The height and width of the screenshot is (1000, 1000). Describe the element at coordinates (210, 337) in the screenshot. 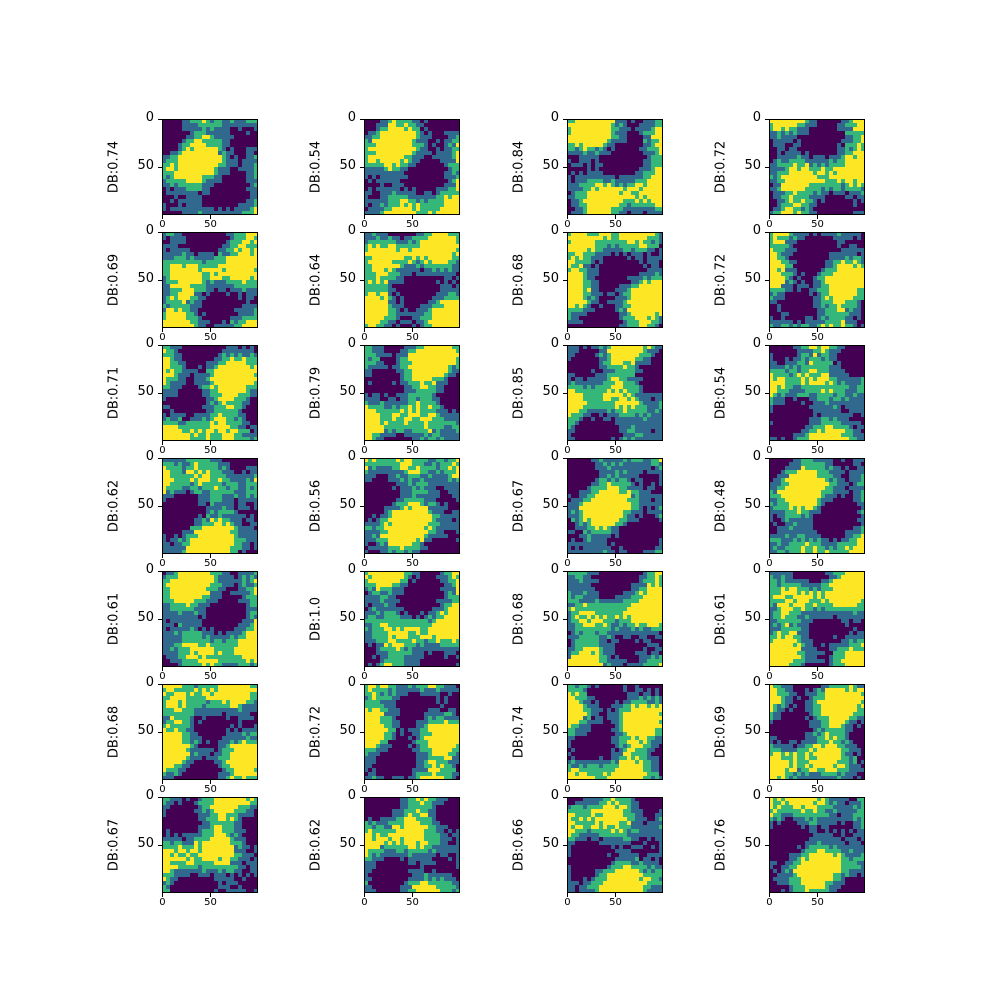

I see `x-tick-label: 50` at that location.